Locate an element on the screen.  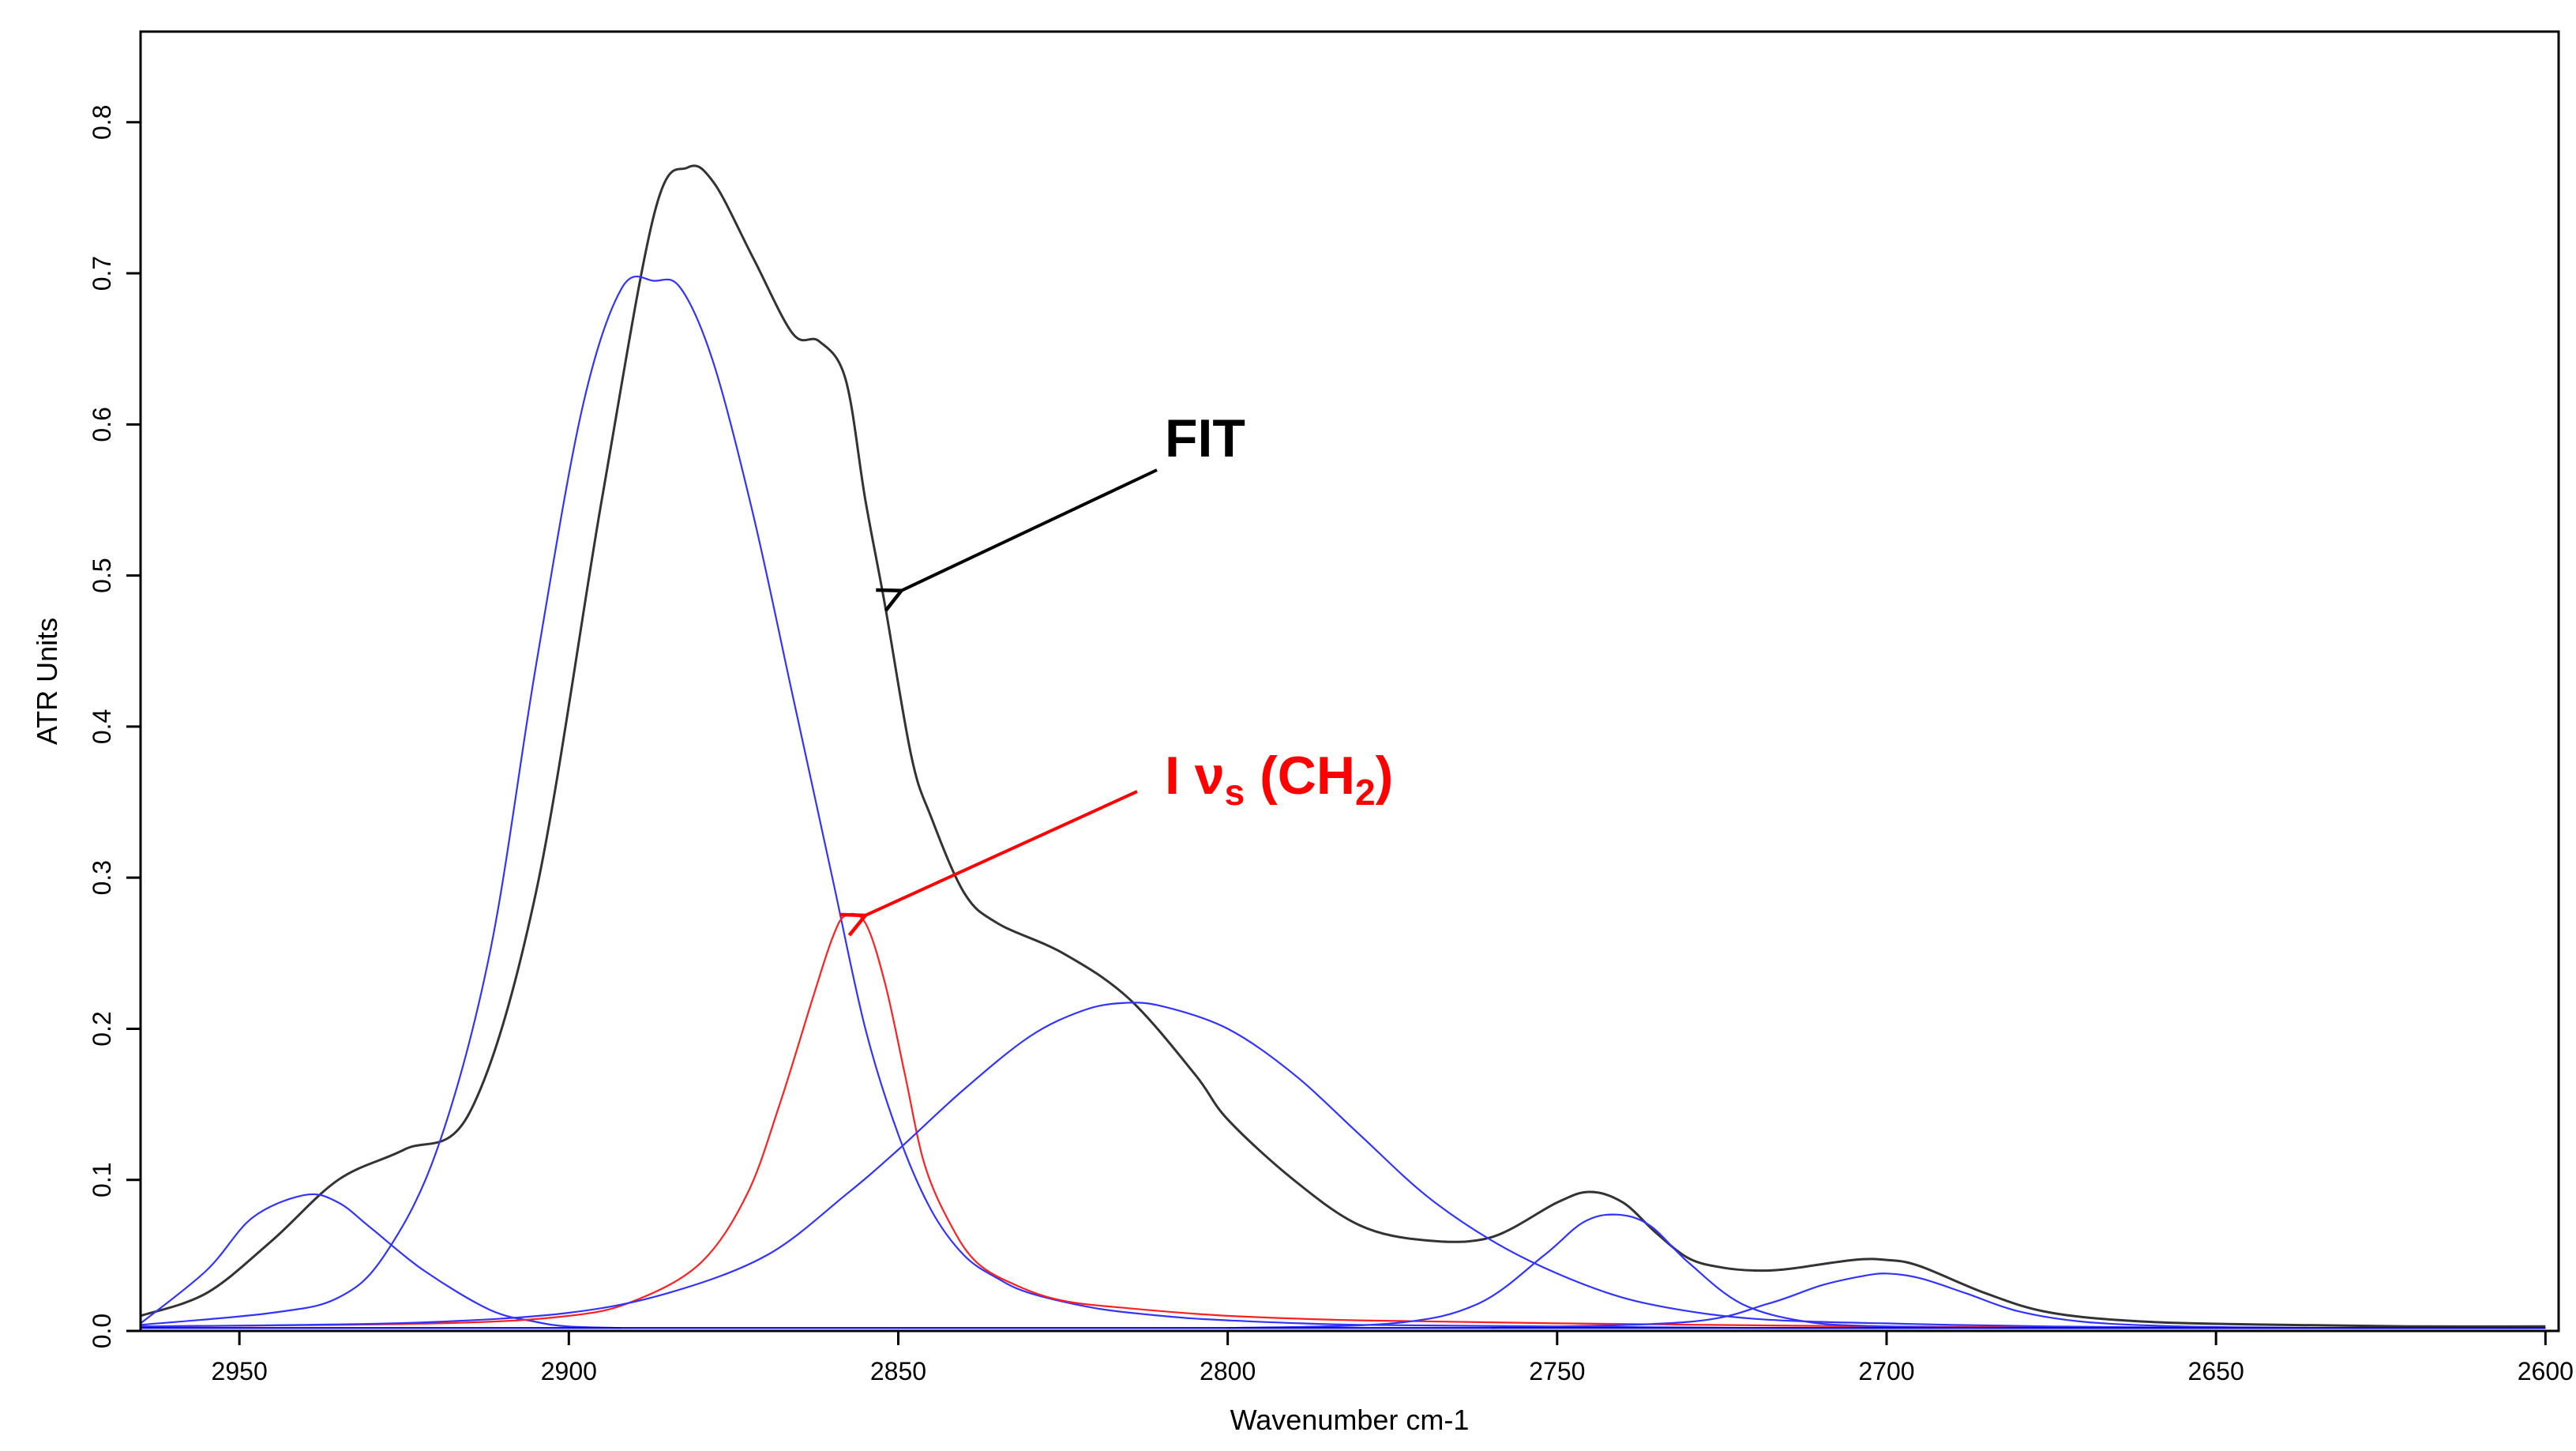
fit-annotation-label: FIT is located at coordinates (1205, 438).